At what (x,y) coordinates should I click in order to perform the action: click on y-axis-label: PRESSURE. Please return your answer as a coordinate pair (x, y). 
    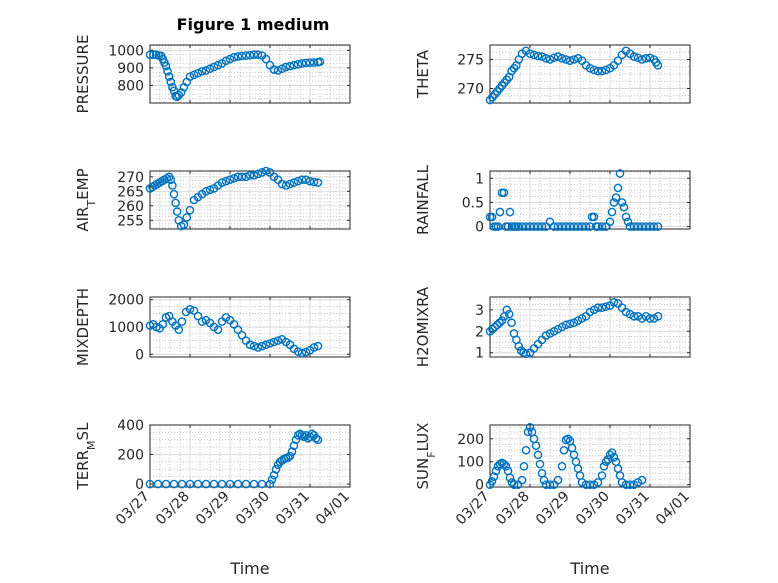
    Looking at the image, I should click on (83, 74).